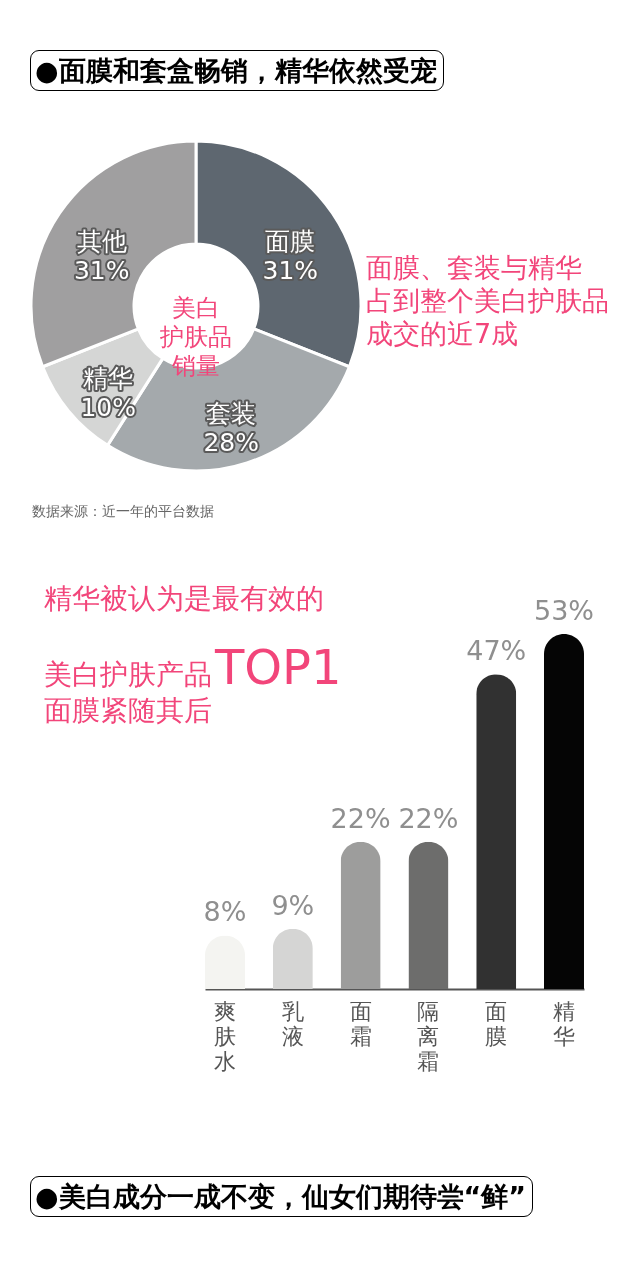 This screenshot has height=1274, width=640. Describe the element at coordinates (184, 598) in the screenshot. I see `text: 精华被认为是最有效的` at that location.